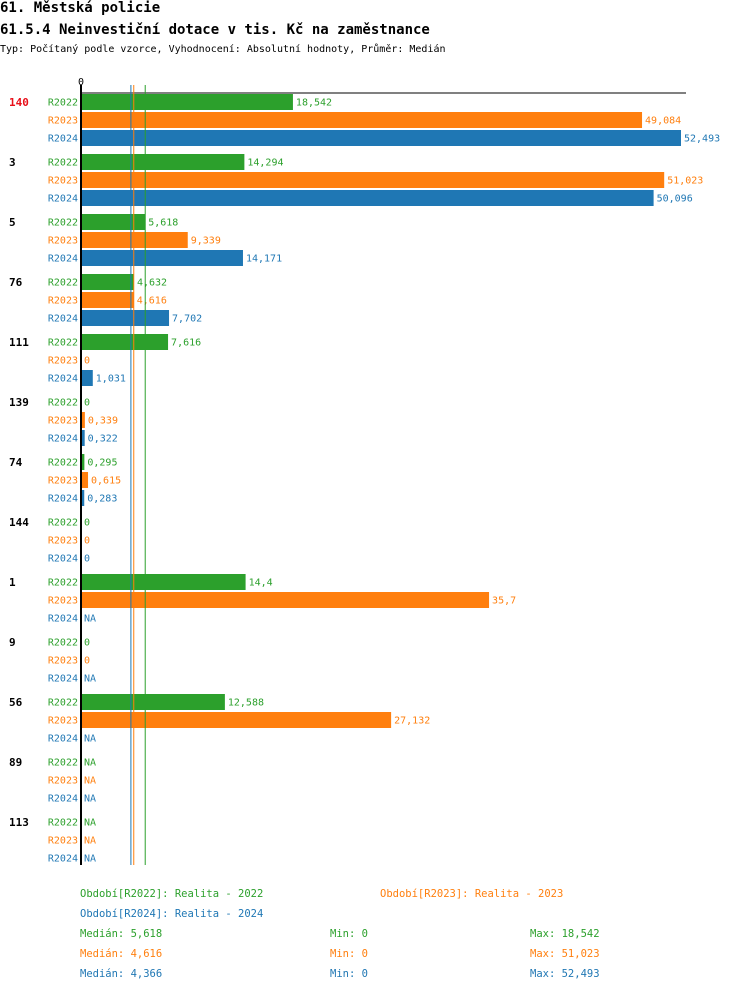  What do you see at coordinates (663, 121) in the screenshot?
I see `value-label: 49,084` at bounding box center [663, 121].